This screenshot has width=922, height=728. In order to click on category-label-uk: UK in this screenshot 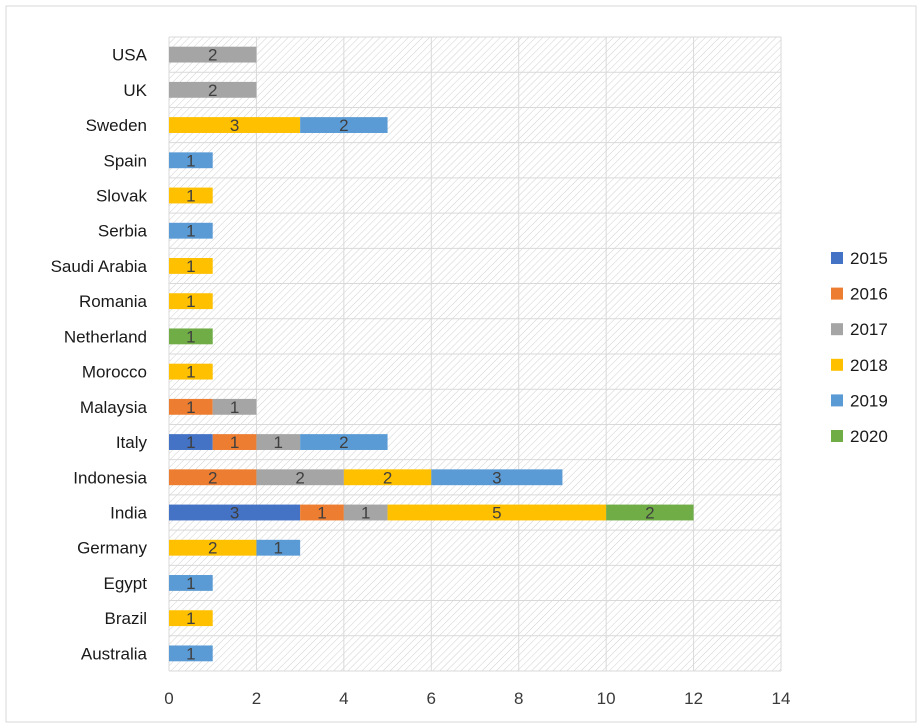, I will do `click(135, 90)`.